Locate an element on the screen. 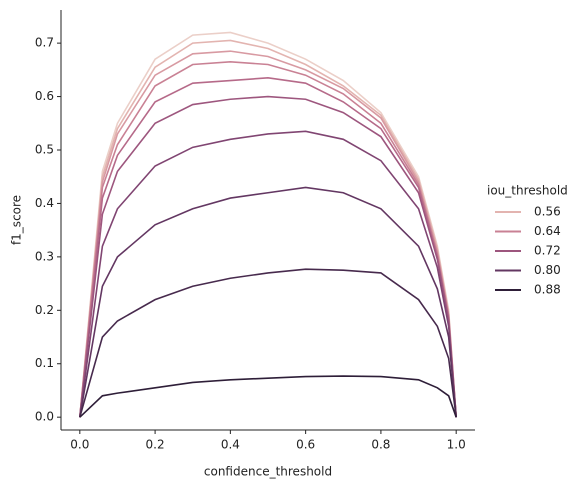 The width and height of the screenshot is (588, 490). y-tick-label: 0.4 is located at coordinates (44, 203).